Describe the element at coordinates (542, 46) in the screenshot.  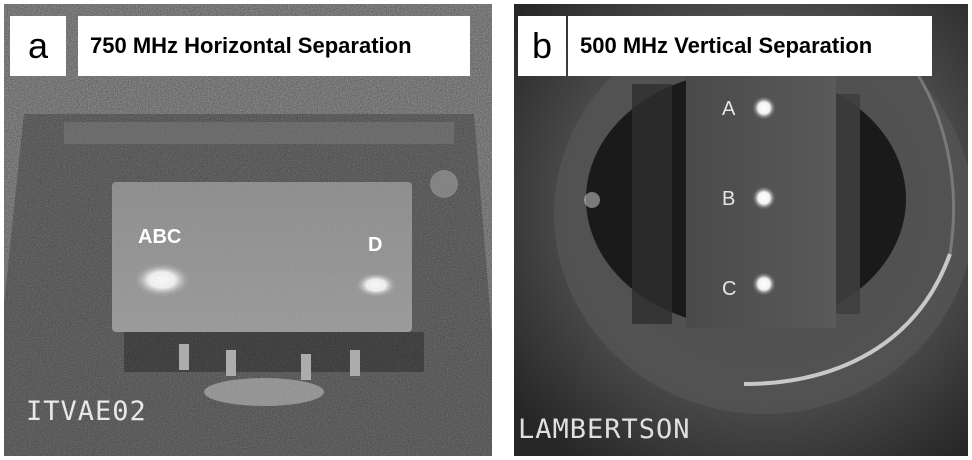
I see `panel-b-letter: b` at that location.